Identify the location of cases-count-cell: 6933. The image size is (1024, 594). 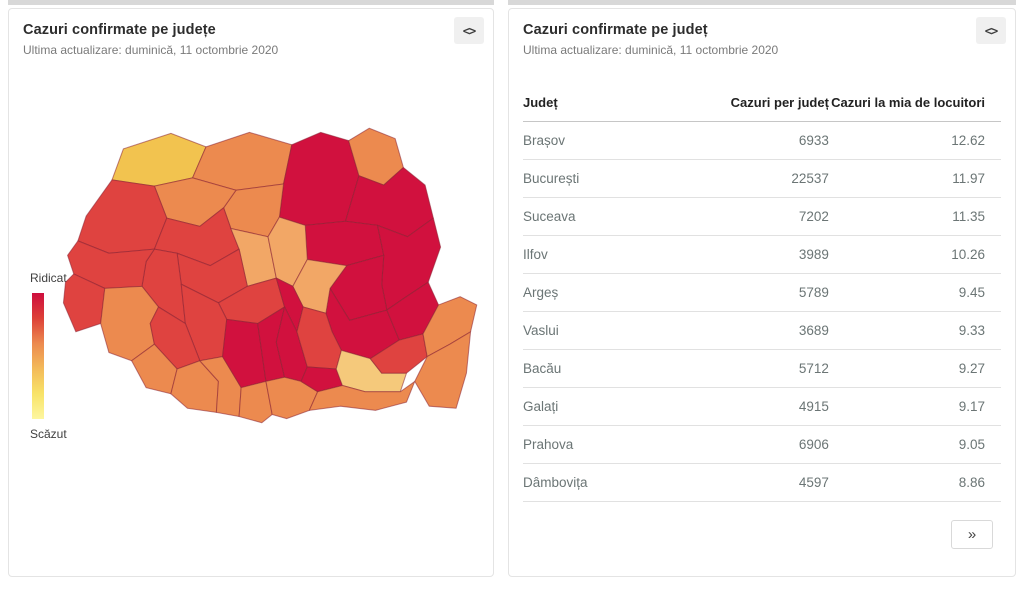
(771, 140).